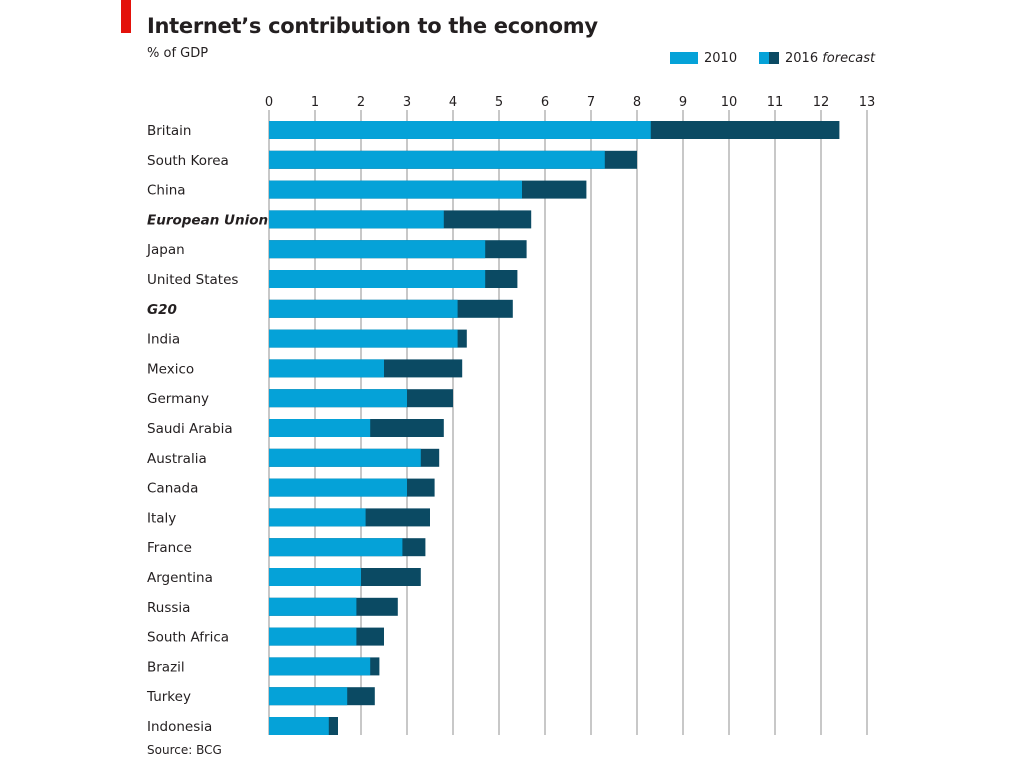 This screenshot has width=1024, height=768. I want to click on category-label-south-africa: South Africa, so click(188, 638).